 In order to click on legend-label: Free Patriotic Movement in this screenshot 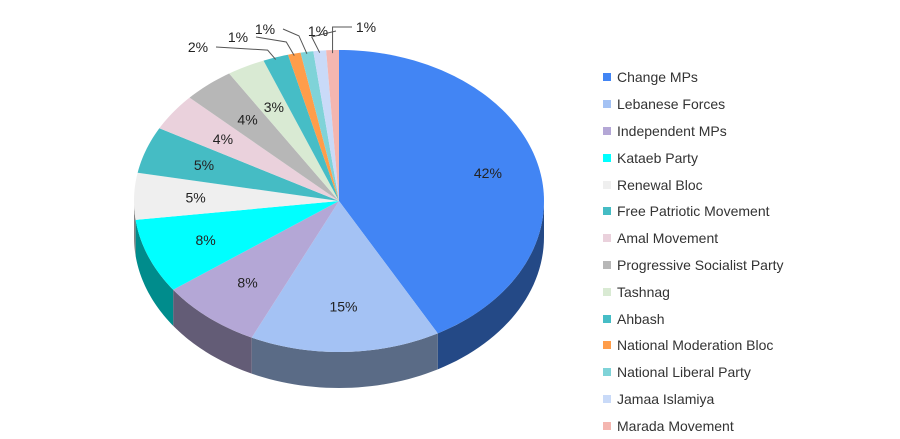, I will do `click(693, 211)`.